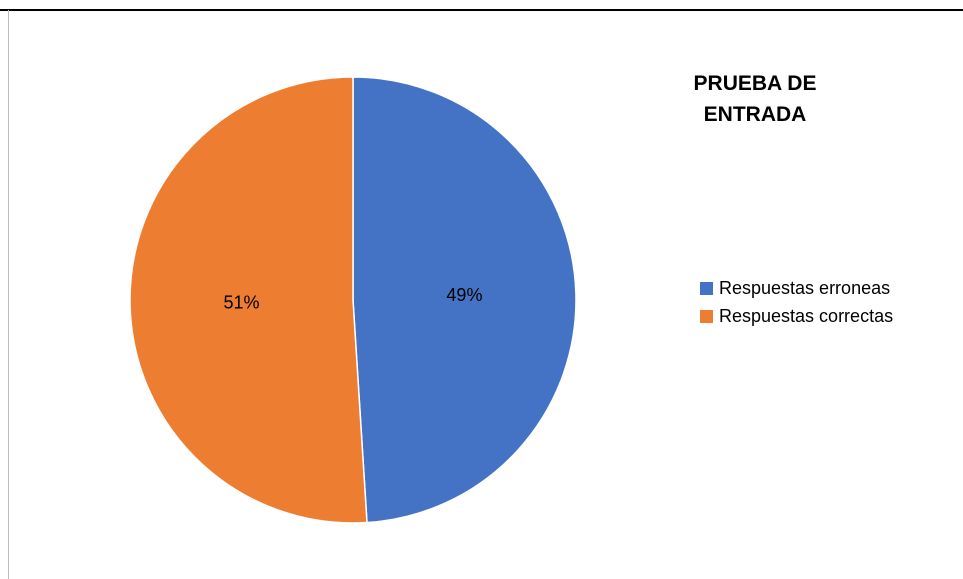  I want to click on chart-legend: Respuestas erroneas Respuestas correctas, so click(796, 302).